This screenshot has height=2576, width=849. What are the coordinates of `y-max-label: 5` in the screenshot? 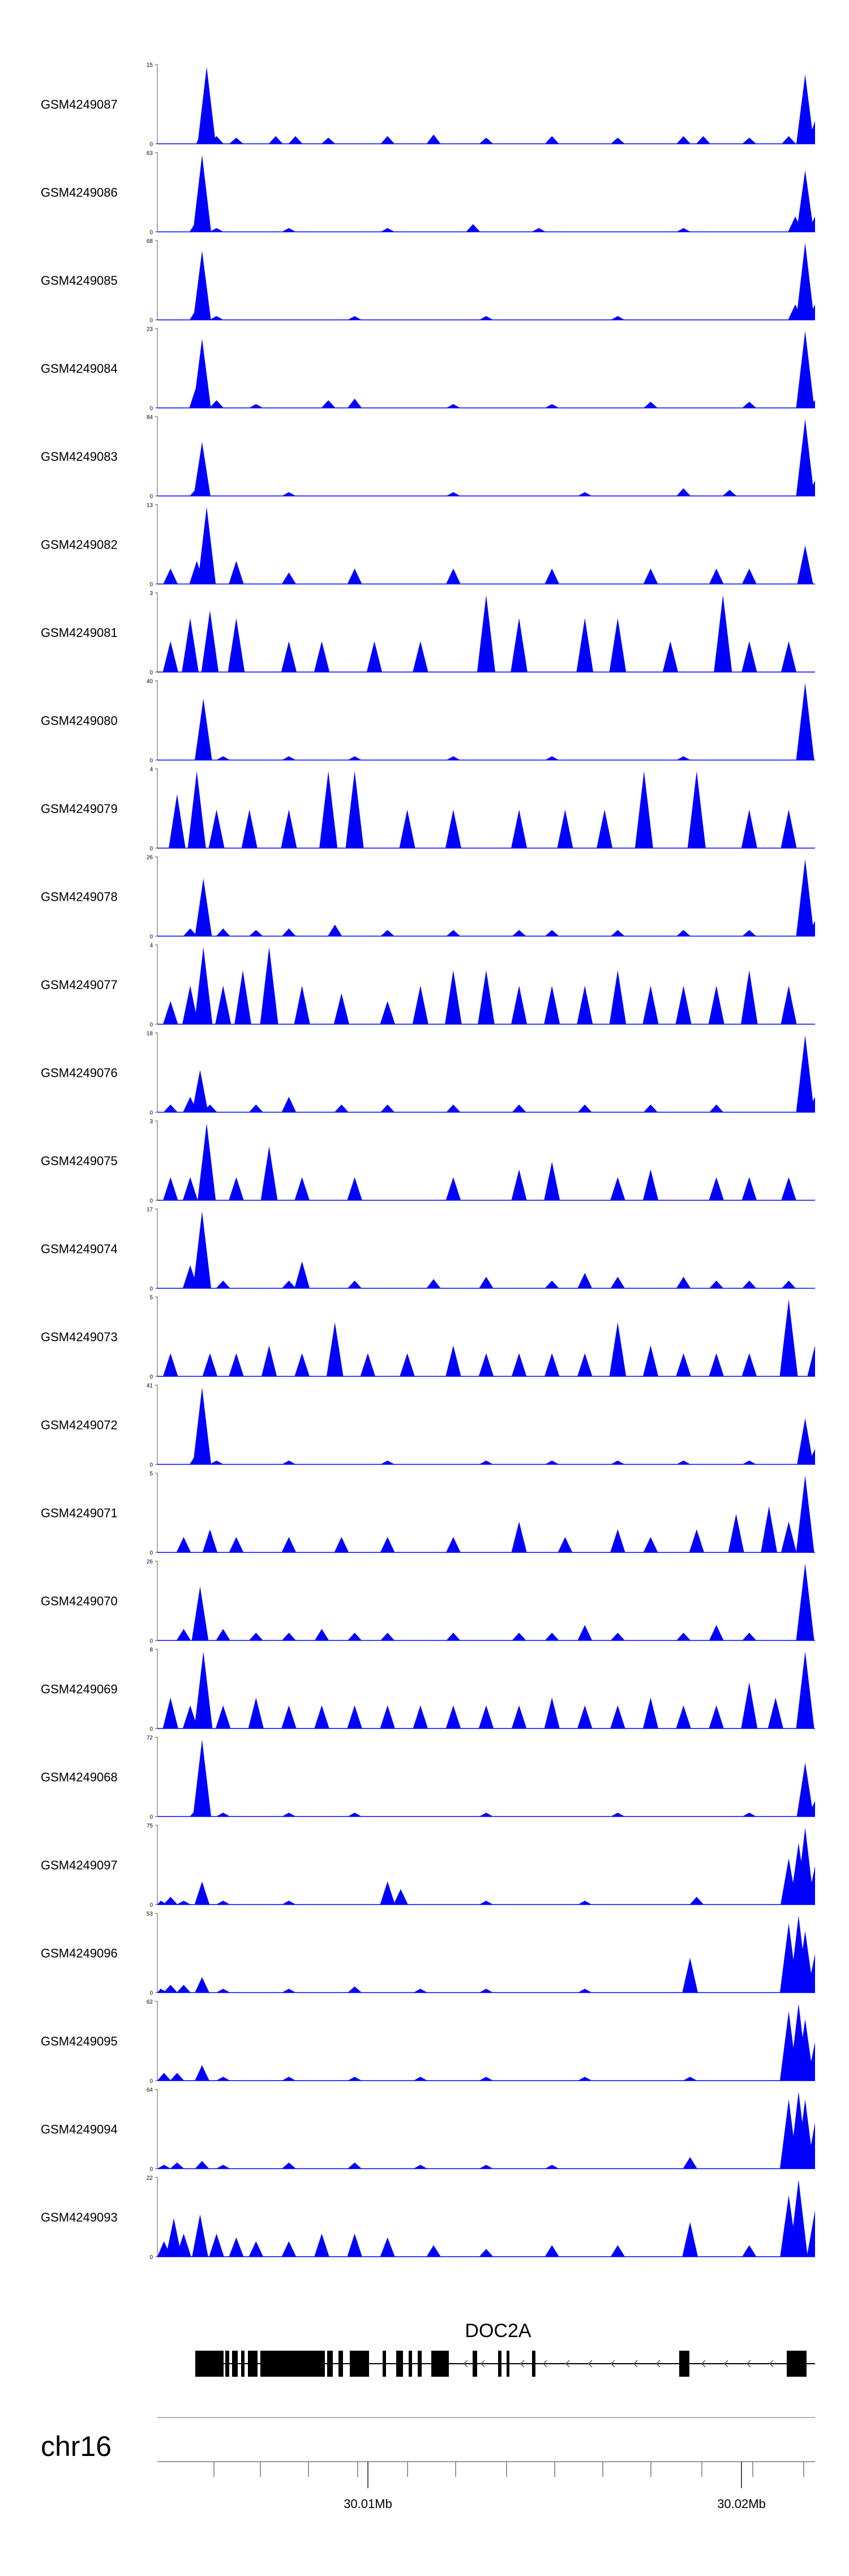 It's located at (151, 1298).